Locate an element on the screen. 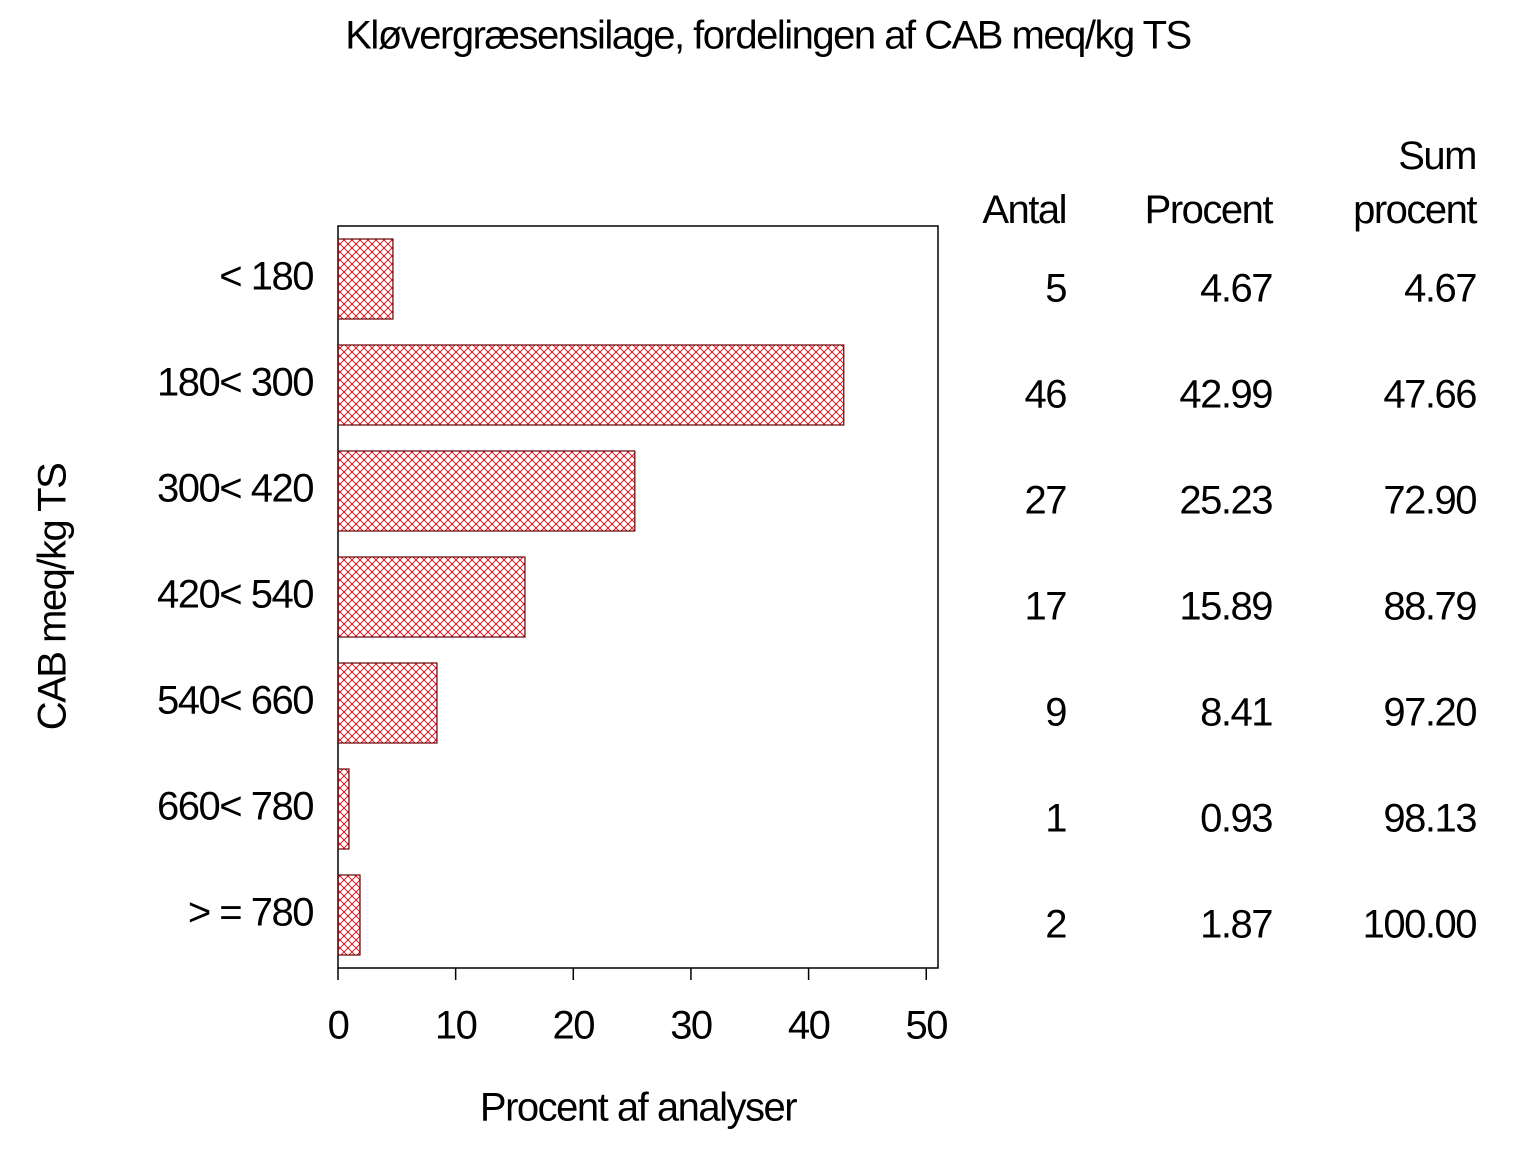 The height and width of the screenshot is (1152, 1536). x-tick-label: 0 is located at coordinates (338, 1026).